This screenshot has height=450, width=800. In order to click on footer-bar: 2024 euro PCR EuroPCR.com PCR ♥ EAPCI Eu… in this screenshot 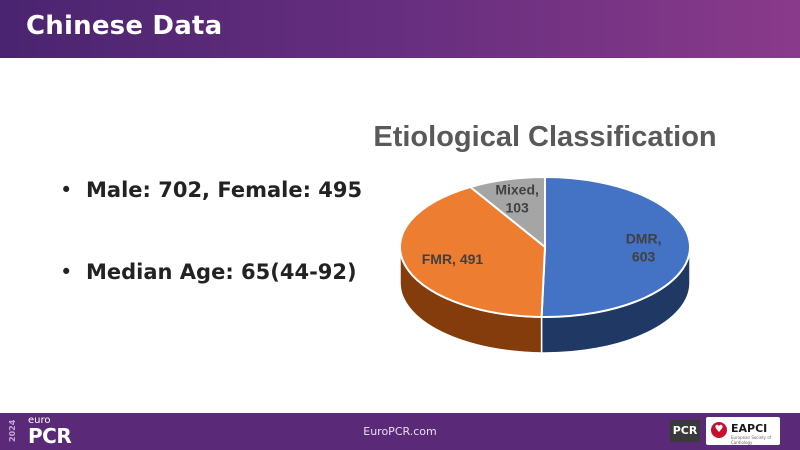, I will do `click(400, 431)`.